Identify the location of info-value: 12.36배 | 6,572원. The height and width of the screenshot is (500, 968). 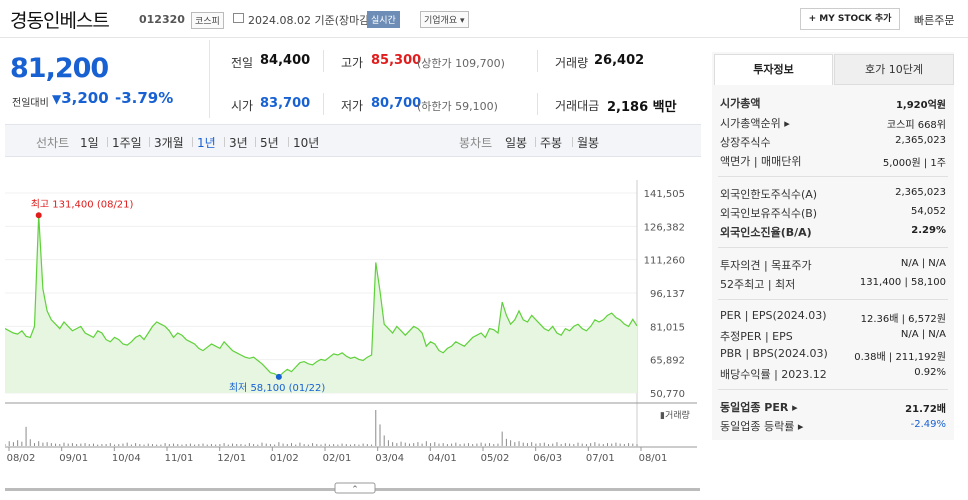
(903, 319).